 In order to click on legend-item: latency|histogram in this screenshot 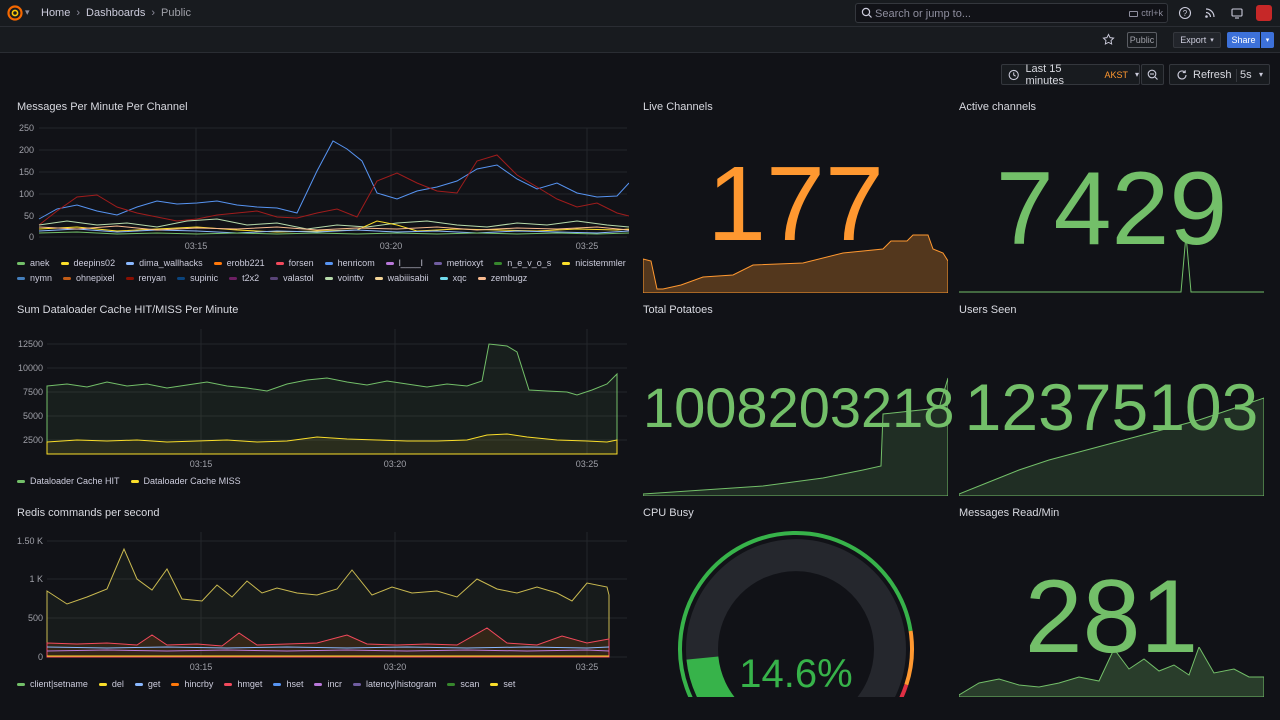, I will do `click(394, 684)`.